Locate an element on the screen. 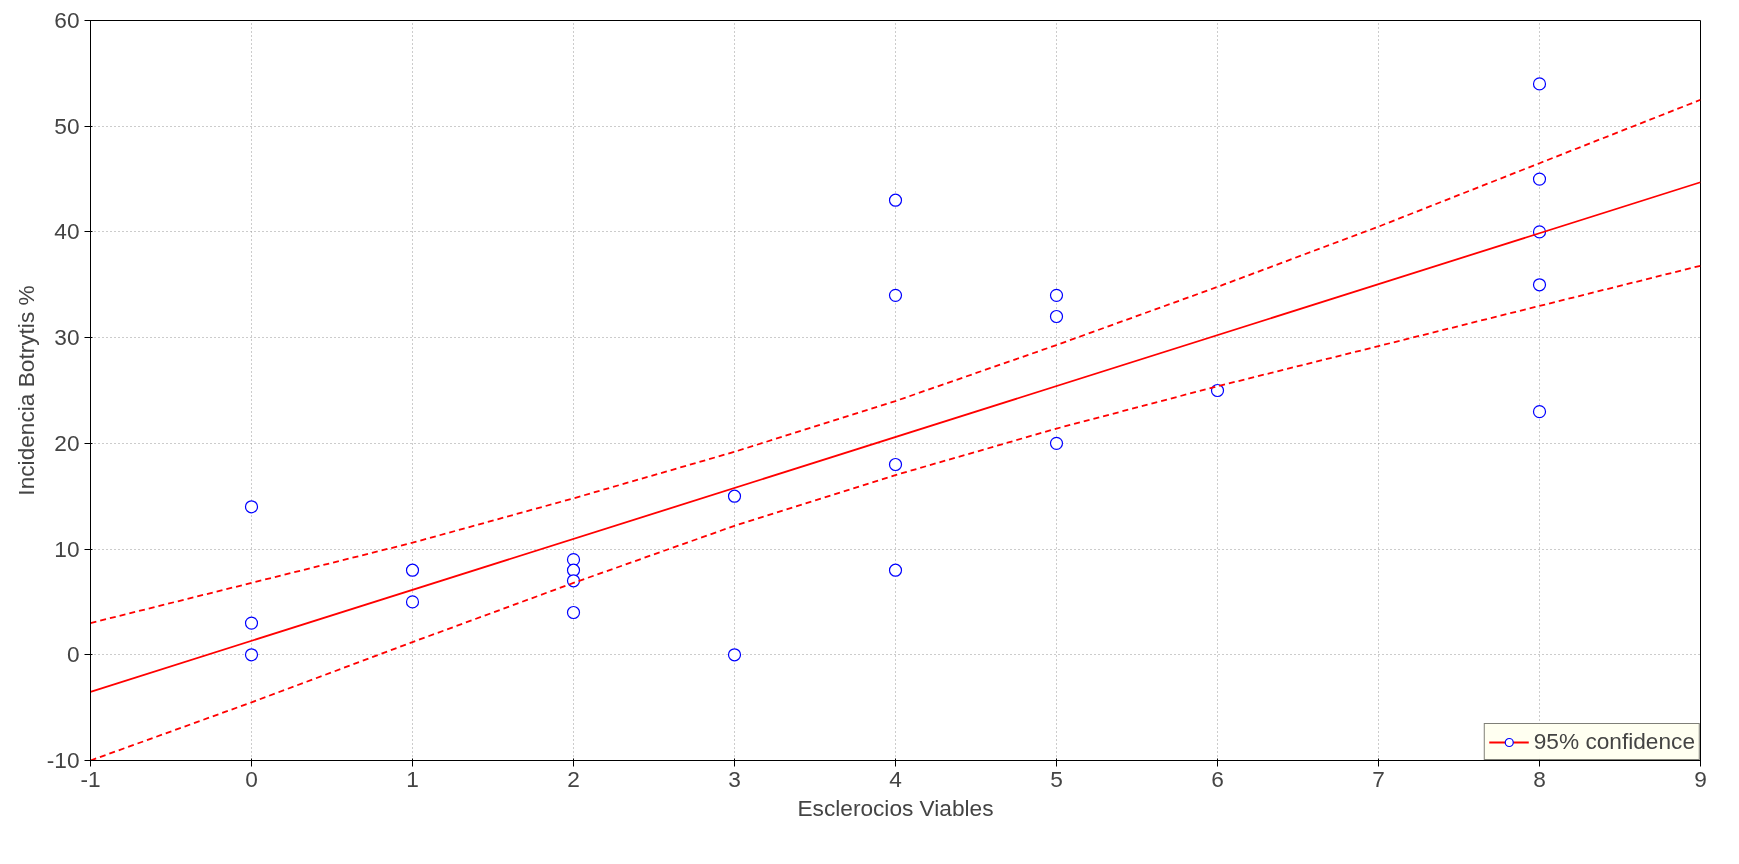  x-tick-label: 4 is located at coordinates (895, 778).